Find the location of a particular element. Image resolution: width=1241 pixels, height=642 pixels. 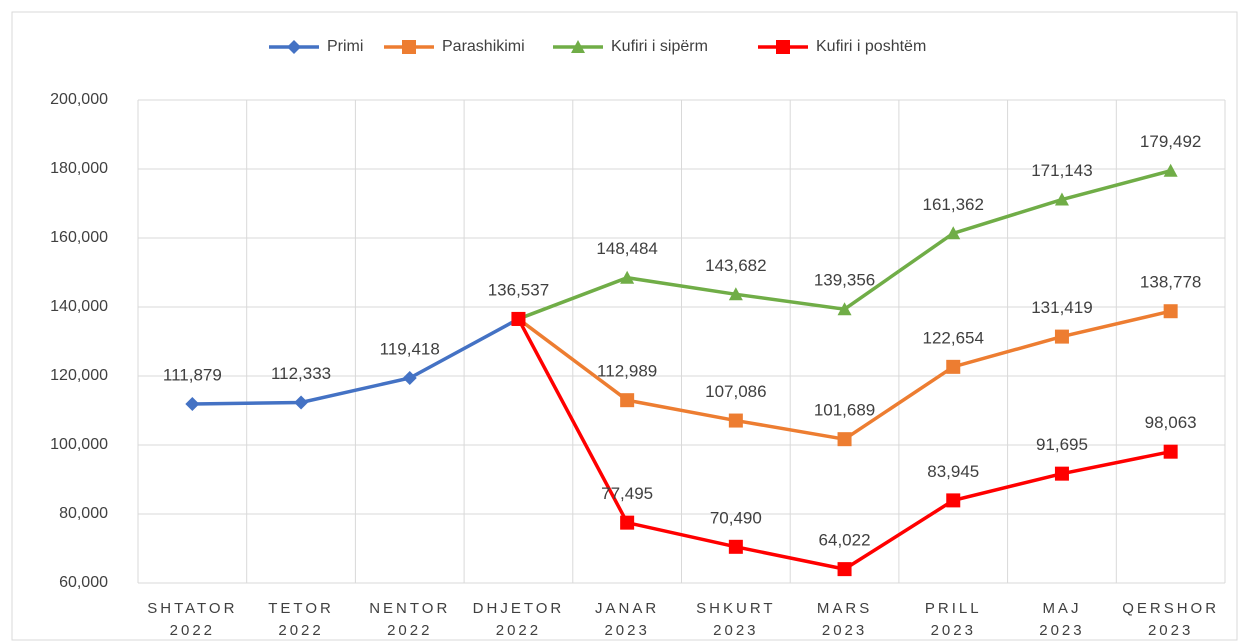

data-label: 139,356 is located at coordinates (844, 280).